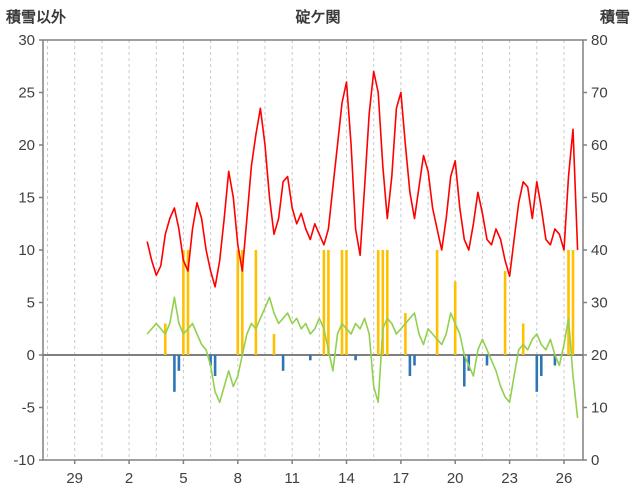  Describe the element at coordinates (24, 460) in the screenshot. I see `left-axis-tick-label: -10` at that location.